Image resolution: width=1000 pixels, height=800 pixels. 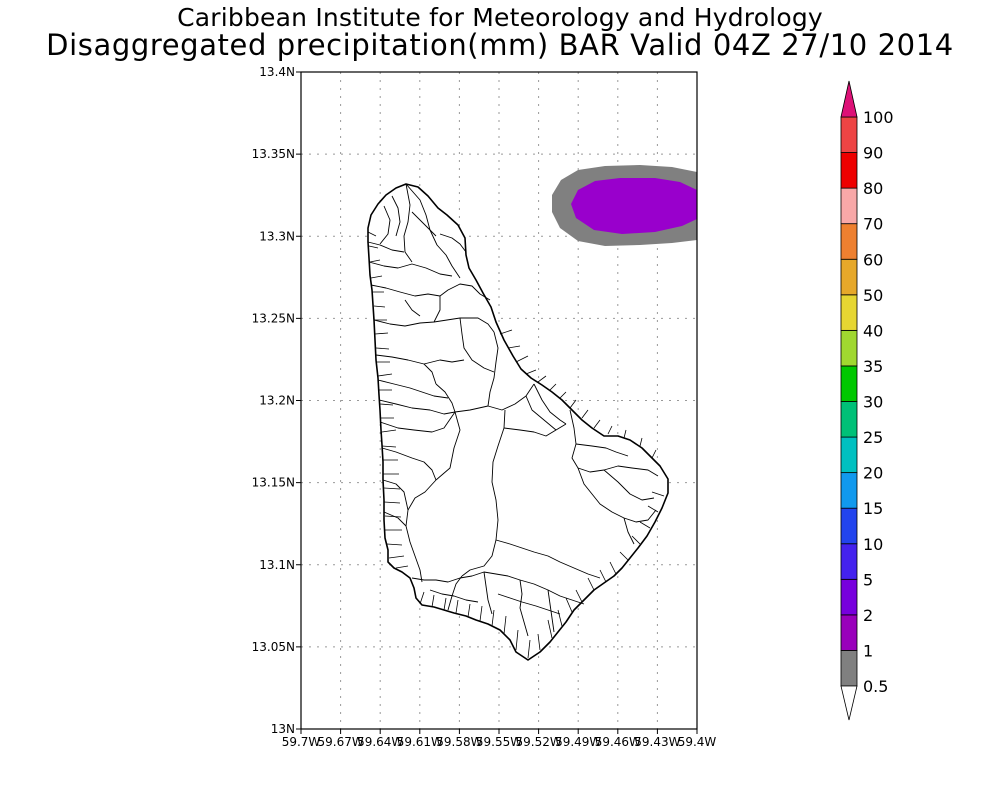 What do you see at coordinates (538, 742) in the screenshot?
I see `lon-tick-label: 59.52W` at bounding box center [538, 742].